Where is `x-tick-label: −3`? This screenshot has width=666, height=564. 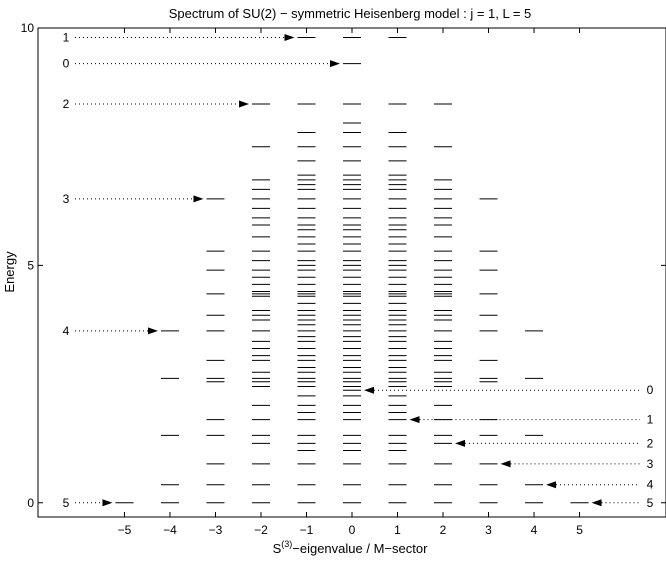 x-tick-label: −3 is located at coordinates (216, 530).